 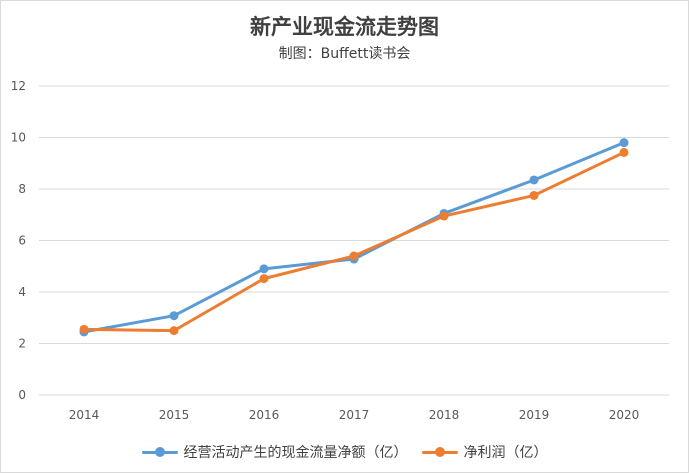 I want to click on y-tick-label: 0, so click(x=22, y=395).